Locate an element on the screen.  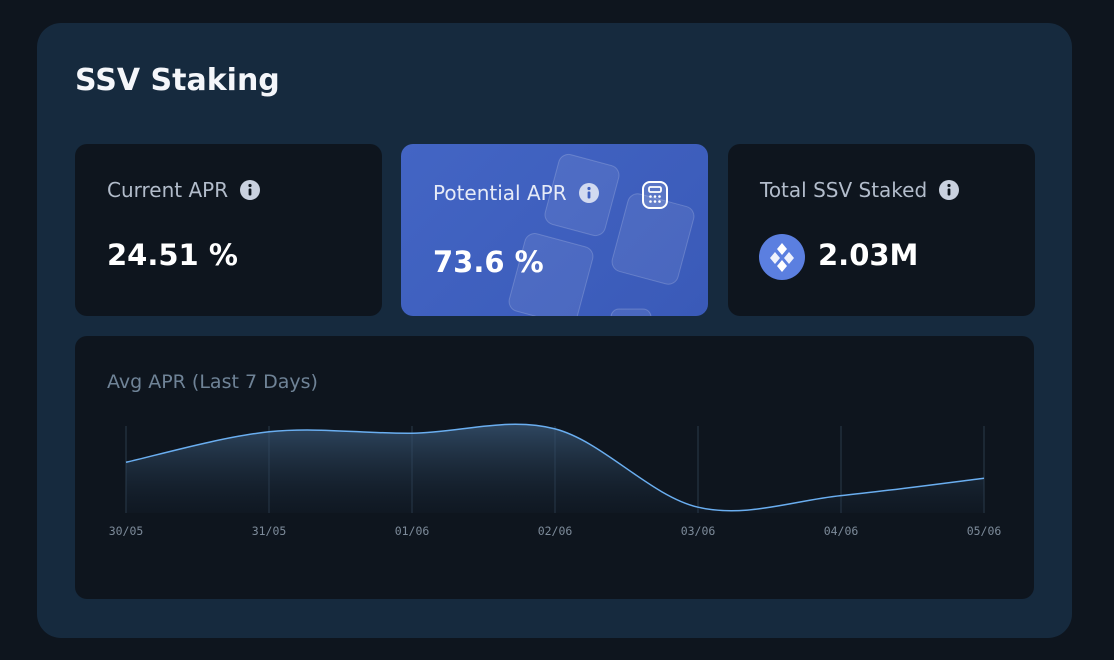
chart: 30/05 31/05 01/06 02/06 03/06 04/06 05/06 is located at coordinates (555, 480).